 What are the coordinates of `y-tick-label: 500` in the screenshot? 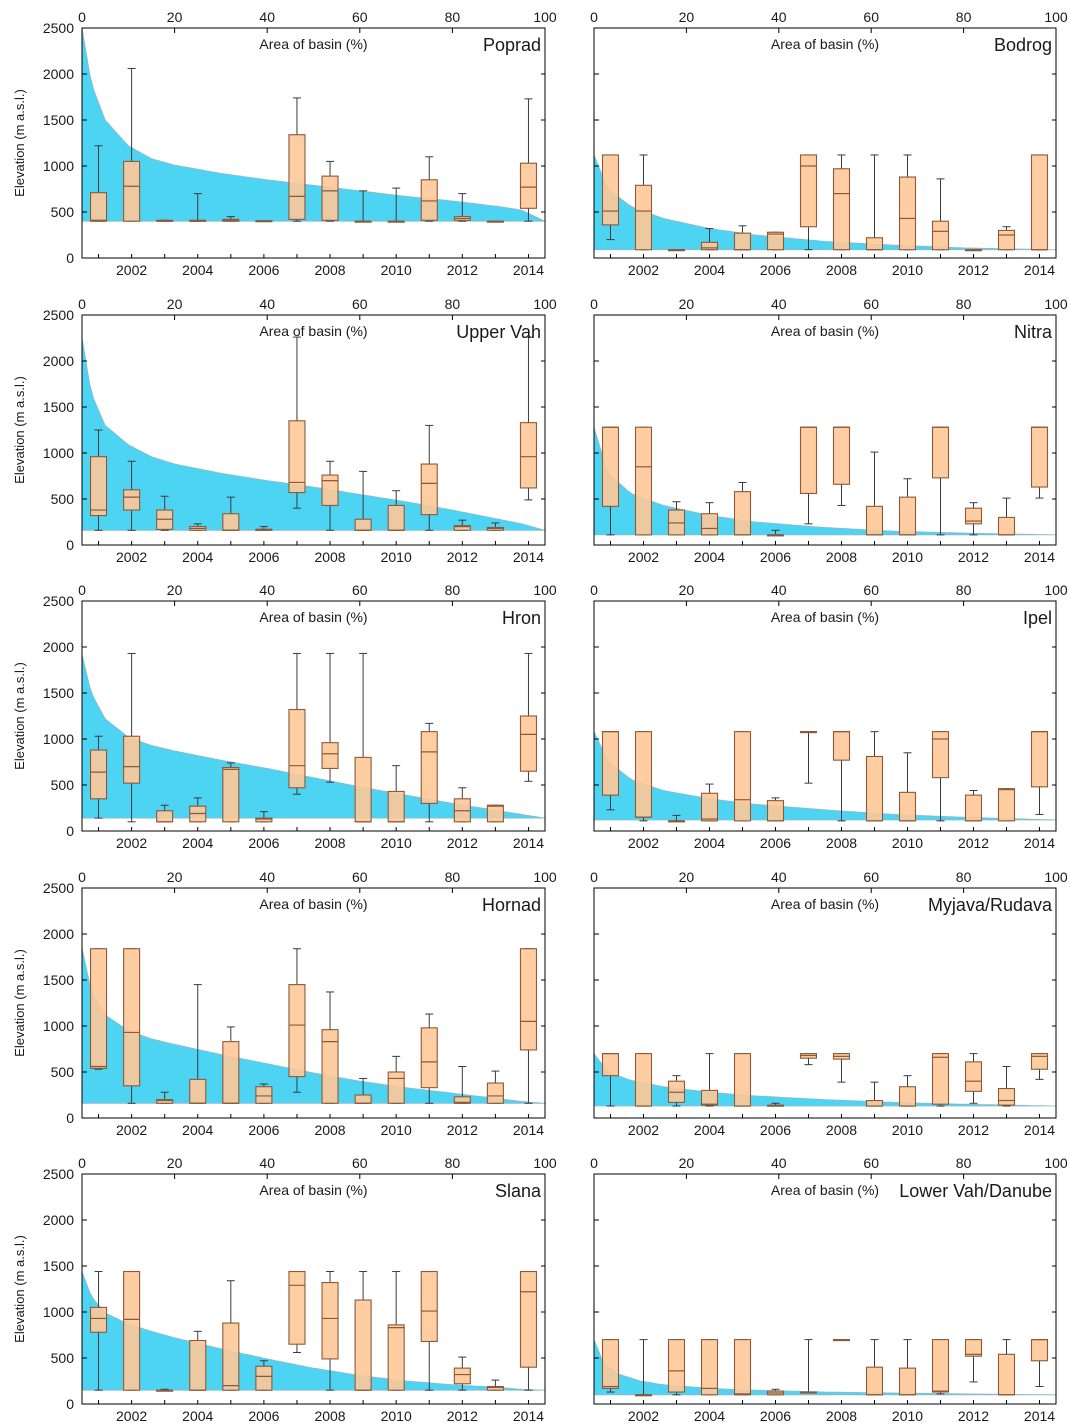 It's located at (63, 1358).